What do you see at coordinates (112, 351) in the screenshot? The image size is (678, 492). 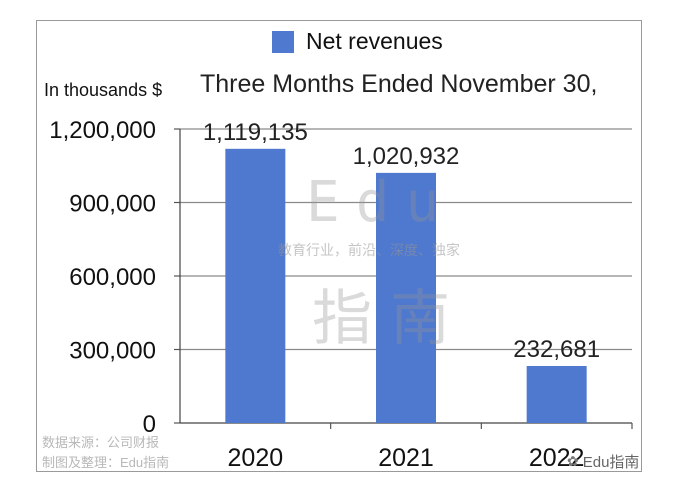 I see `y-tick-label: 300,000` at bounding box center [112, 351].